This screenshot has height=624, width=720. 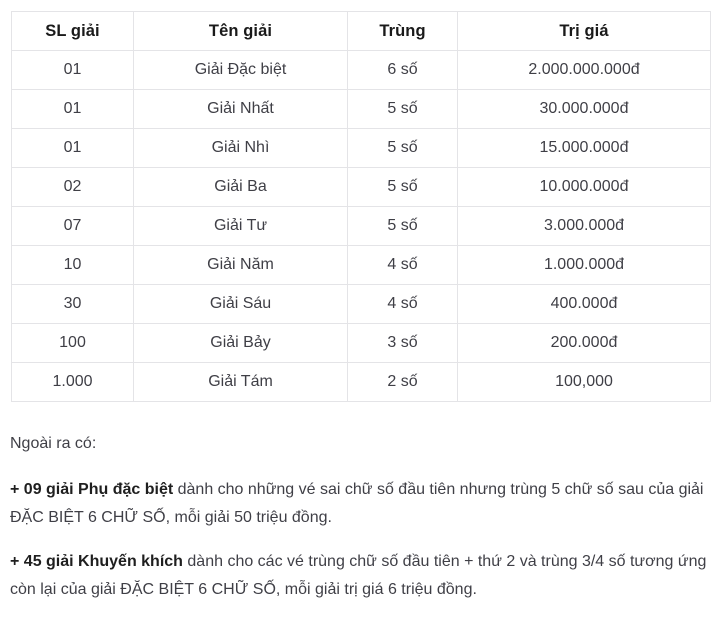 I want to click on cell-so-luong: 30, so click(x=72, y=304).